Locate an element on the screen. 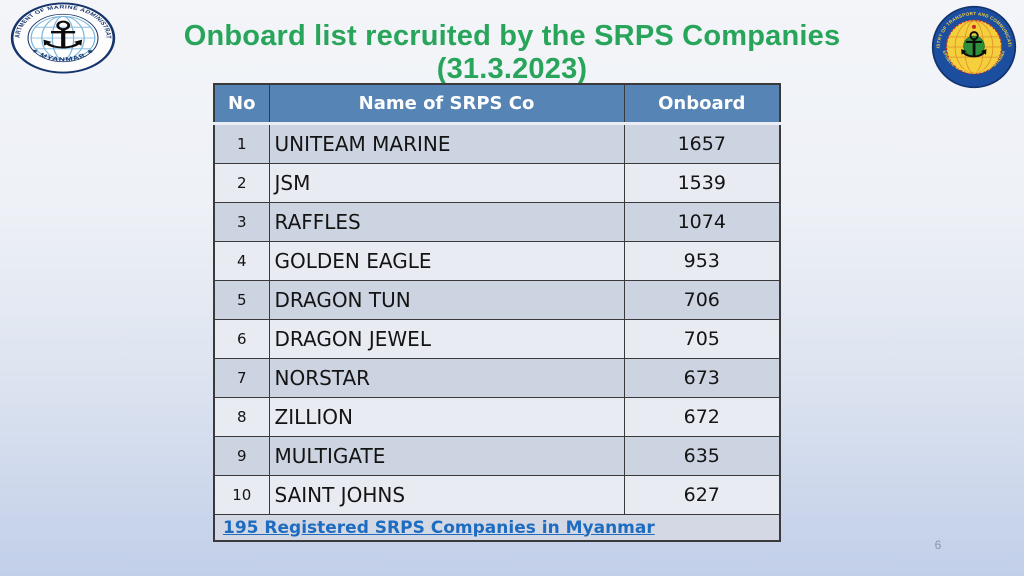  red-mark-icon is located at coordinates (974, 26).